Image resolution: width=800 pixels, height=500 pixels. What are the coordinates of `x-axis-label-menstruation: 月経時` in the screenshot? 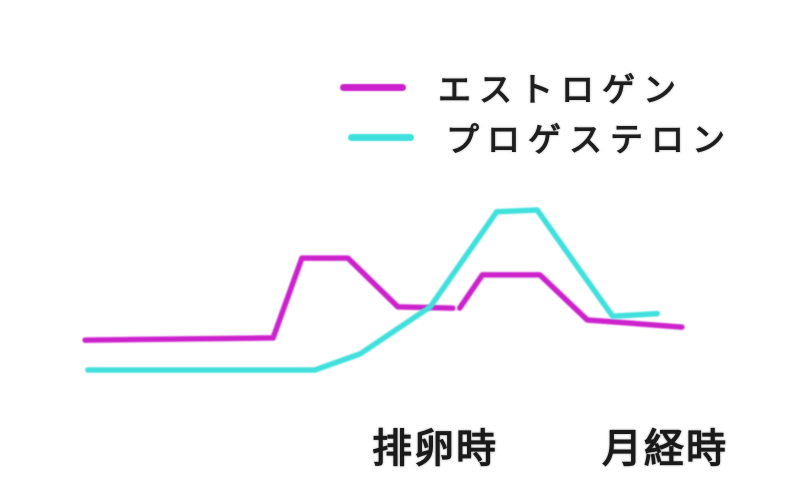 It's located at (665, 449).